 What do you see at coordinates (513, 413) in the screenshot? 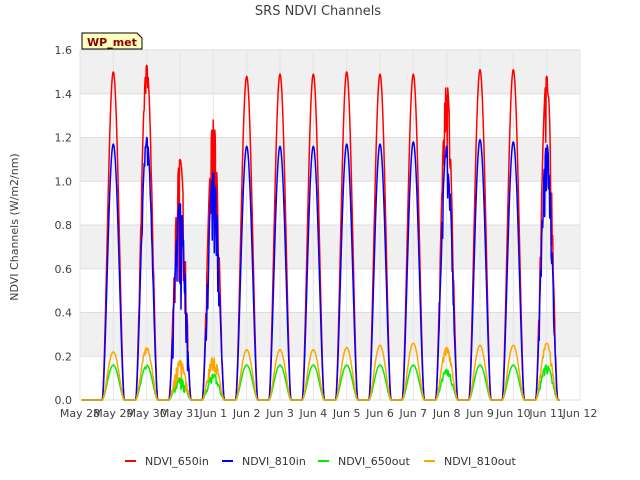
I see `x-tick-label: Jun 10` at bounding box center [513, 413].